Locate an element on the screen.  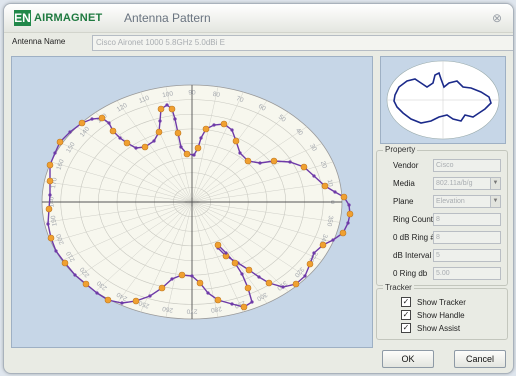
angle-label: 70 is located at coordinates (240, 99).